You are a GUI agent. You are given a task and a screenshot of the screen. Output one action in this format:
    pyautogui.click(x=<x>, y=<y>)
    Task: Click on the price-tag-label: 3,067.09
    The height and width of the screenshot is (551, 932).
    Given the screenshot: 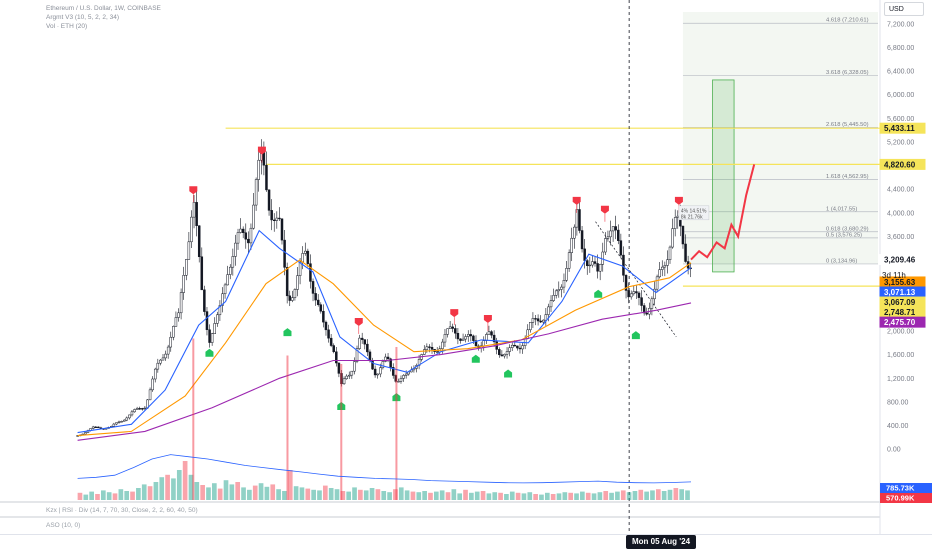 What is the action you would take?
    pyautogui.click(x=900, y=302)
    